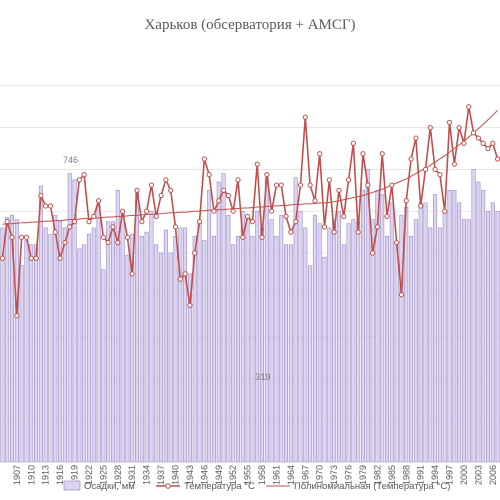 The height and width of the screenshot is (500, 500). Describe the element at coordinates (372, 486) in the screenshot. I see `legend-label-trendline: Полиномиальная (Температура °C)` at that location.